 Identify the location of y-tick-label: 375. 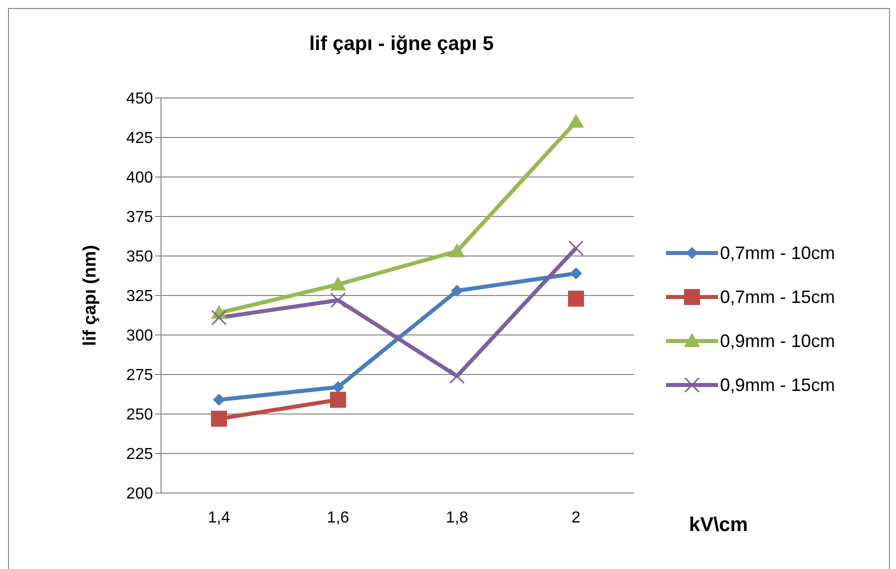
(140, 217).